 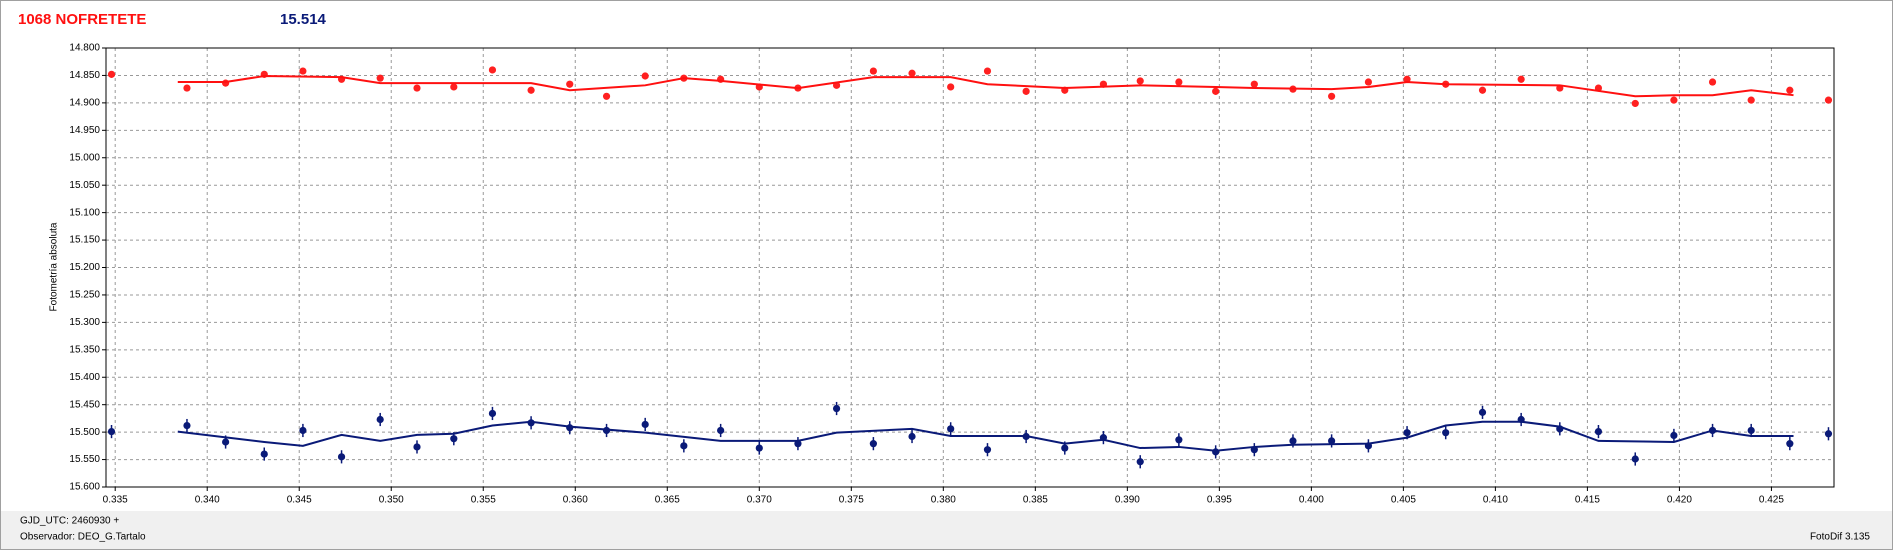 What do you see at coordinates (1403, 500) in the screenshot?
I see `x-tick-label: 0.405` at bounding box center [1403, 500].